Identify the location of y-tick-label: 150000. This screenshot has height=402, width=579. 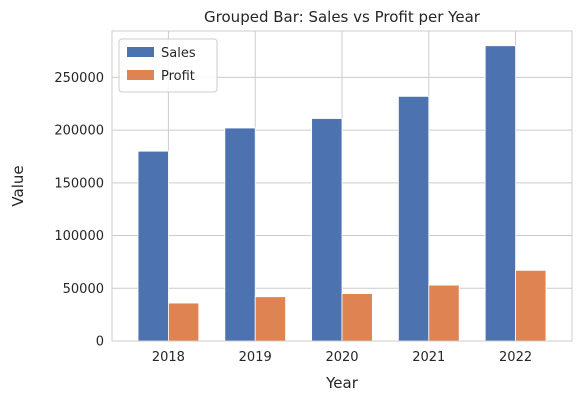
(79, 183).